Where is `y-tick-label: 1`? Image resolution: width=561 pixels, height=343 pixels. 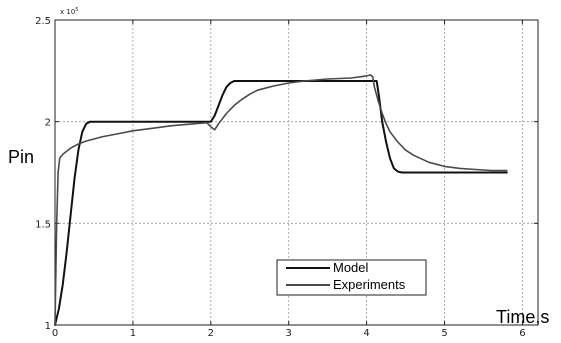 y-tick-label: 1 is located at coordinates (48, 326).